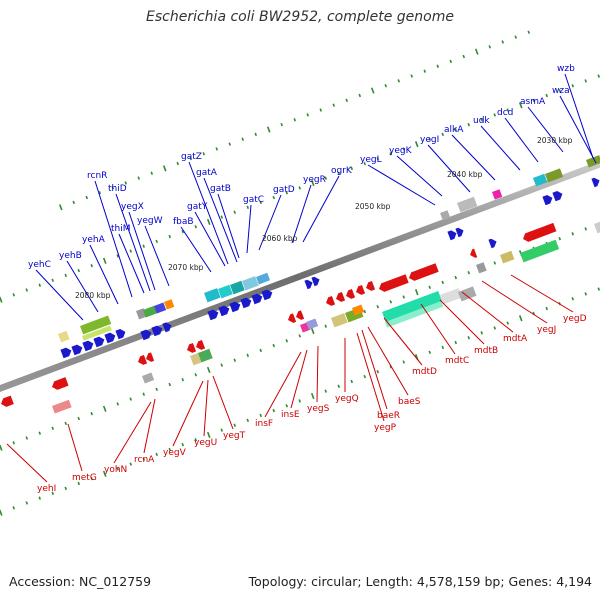 The image size is (600, 600). What do you see at coordinates (290, 415) in the screenshot?
I see `gene-label-reverse: insE` at bounding box center [290, 415].